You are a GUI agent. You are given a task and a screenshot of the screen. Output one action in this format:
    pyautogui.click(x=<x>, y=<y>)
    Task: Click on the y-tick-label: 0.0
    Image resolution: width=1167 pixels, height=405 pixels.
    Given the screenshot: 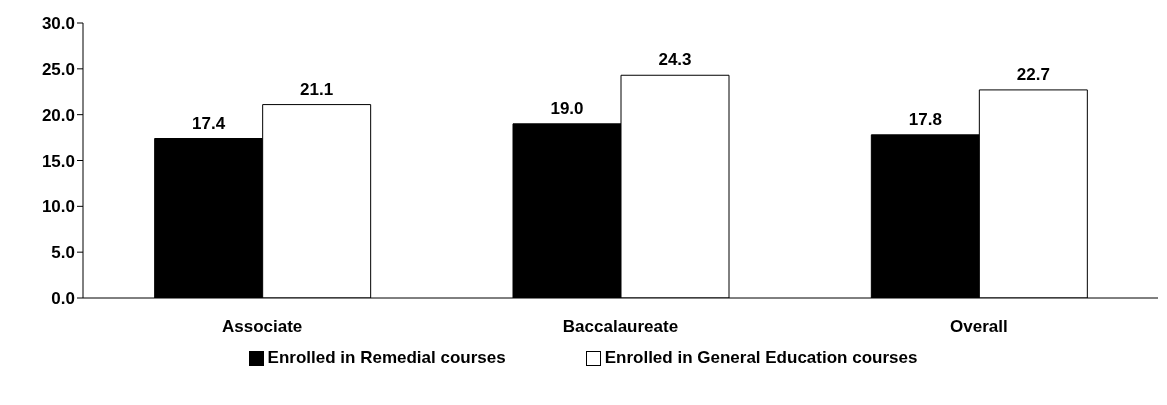 What is the action you would take?
    pyautogui.click(x=63, y=299)
    